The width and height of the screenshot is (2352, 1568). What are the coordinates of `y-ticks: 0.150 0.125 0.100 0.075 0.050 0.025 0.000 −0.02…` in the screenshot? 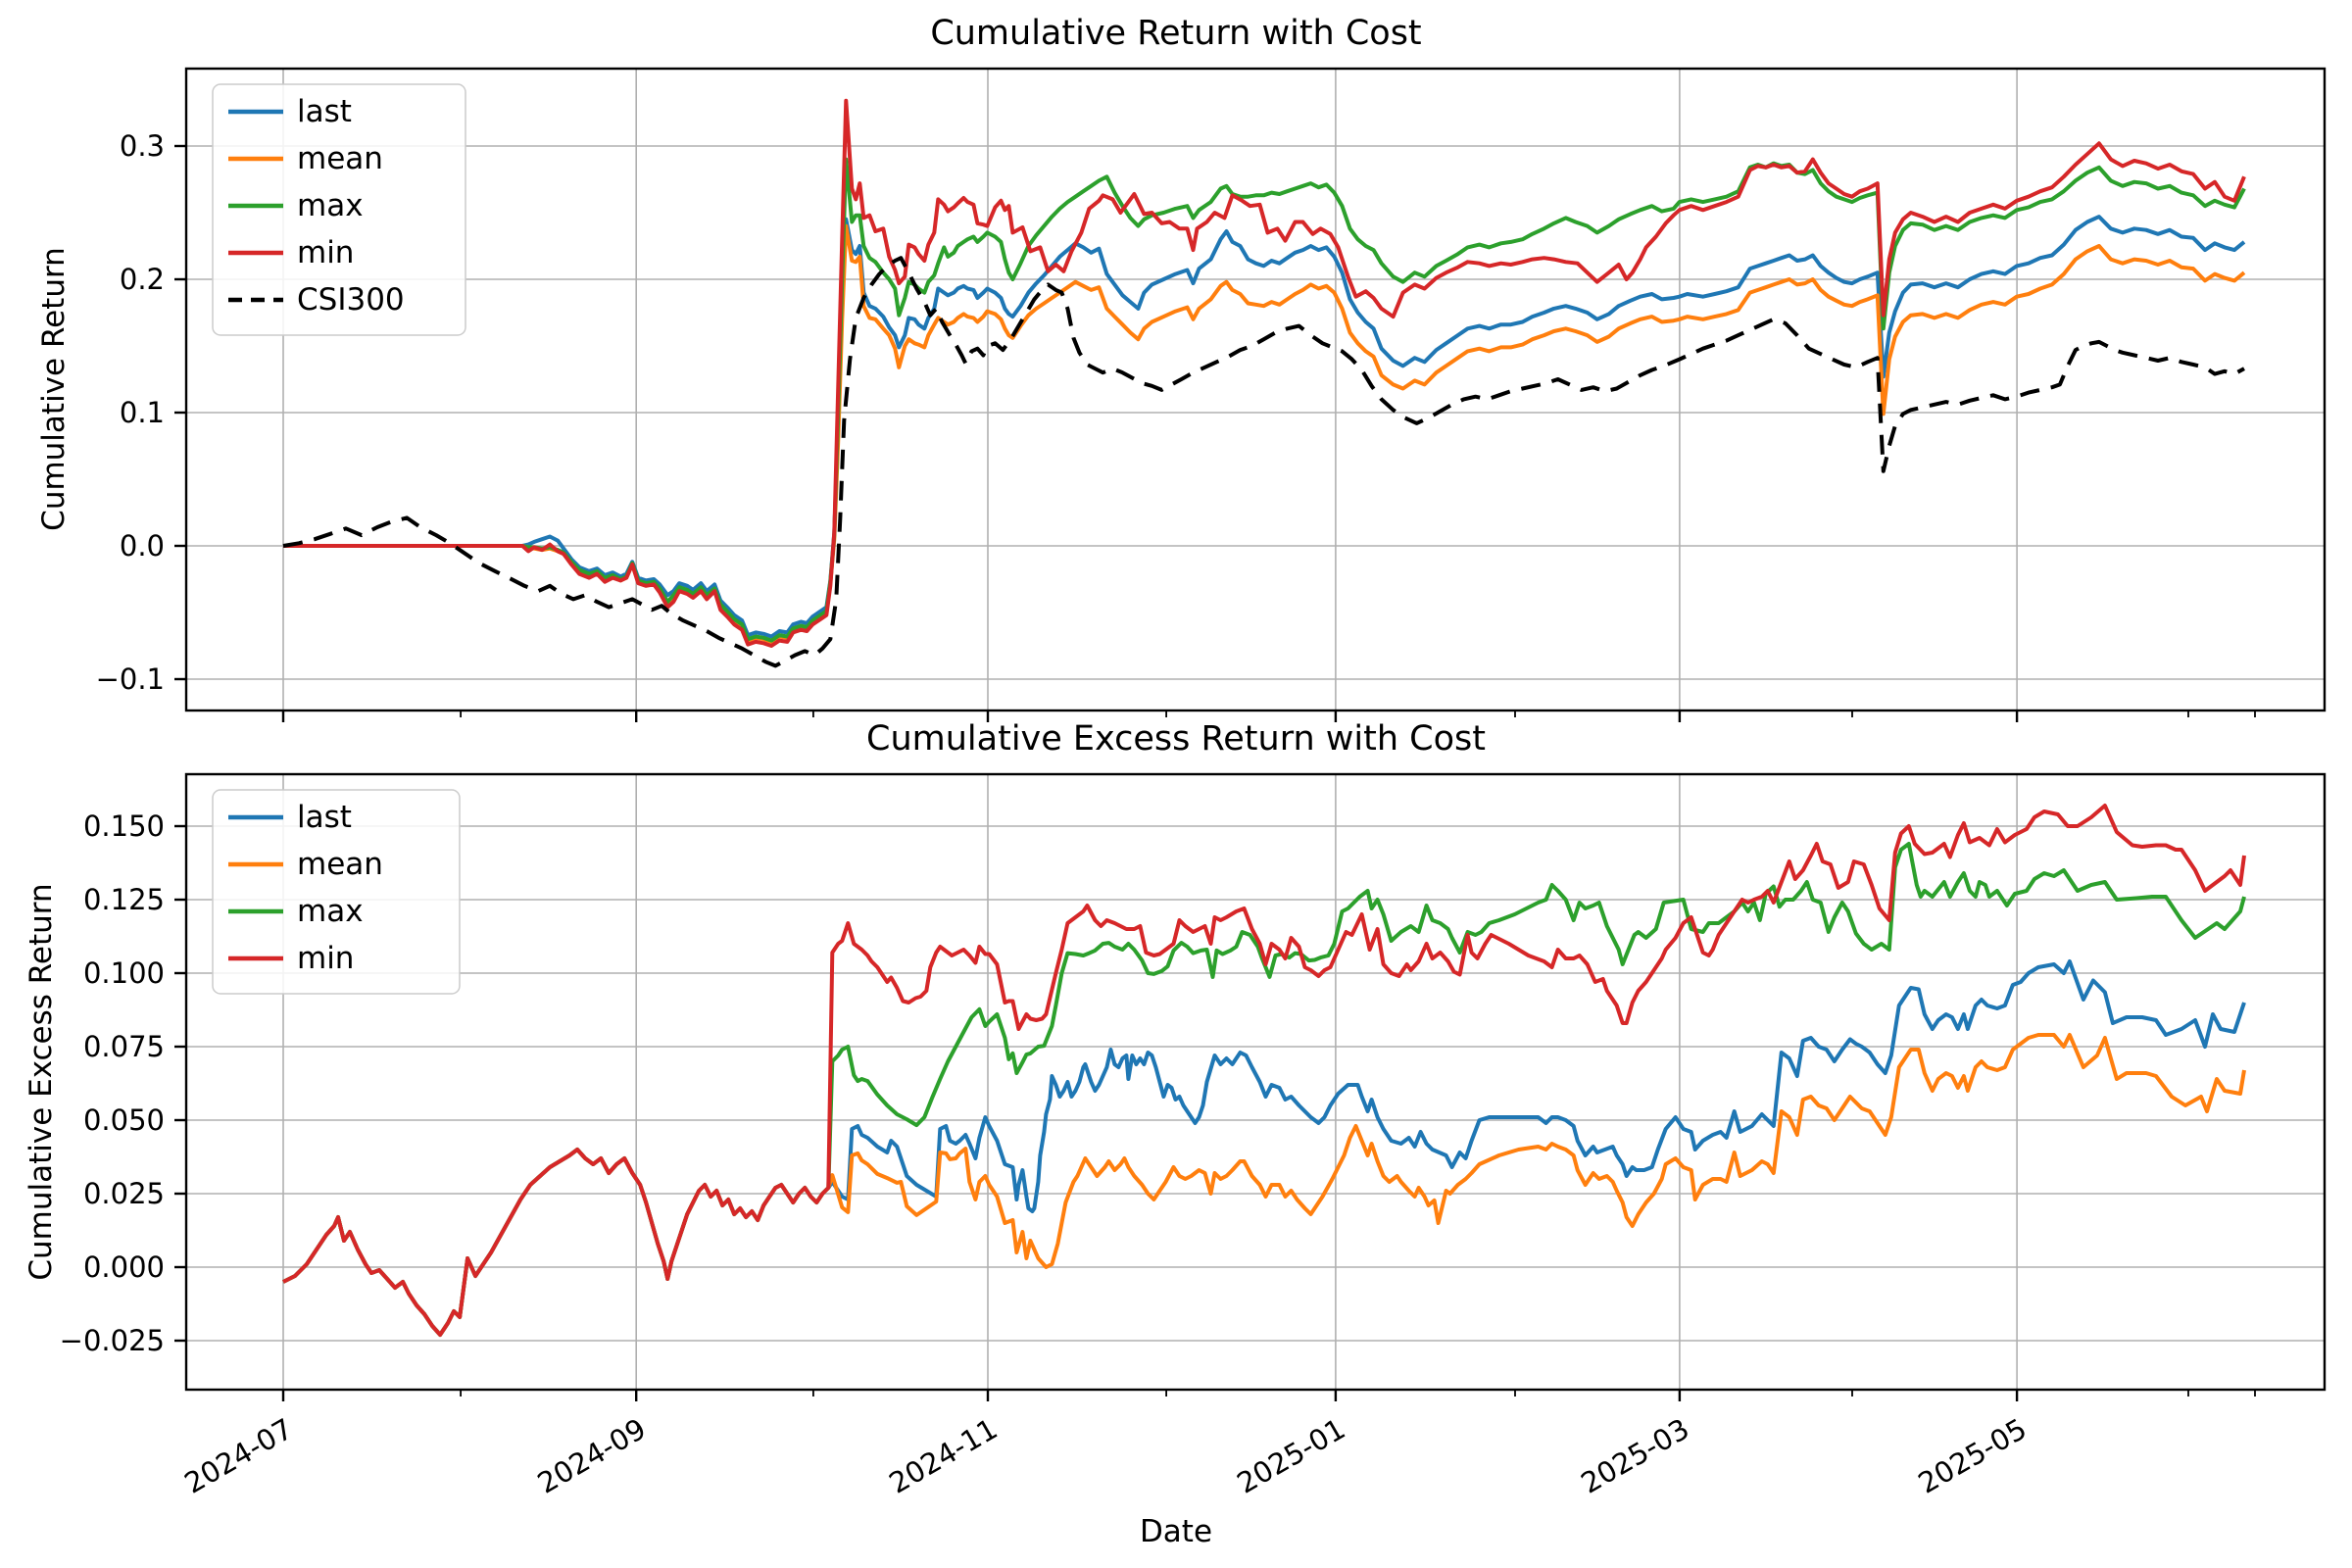 It's located at (123, 1083).